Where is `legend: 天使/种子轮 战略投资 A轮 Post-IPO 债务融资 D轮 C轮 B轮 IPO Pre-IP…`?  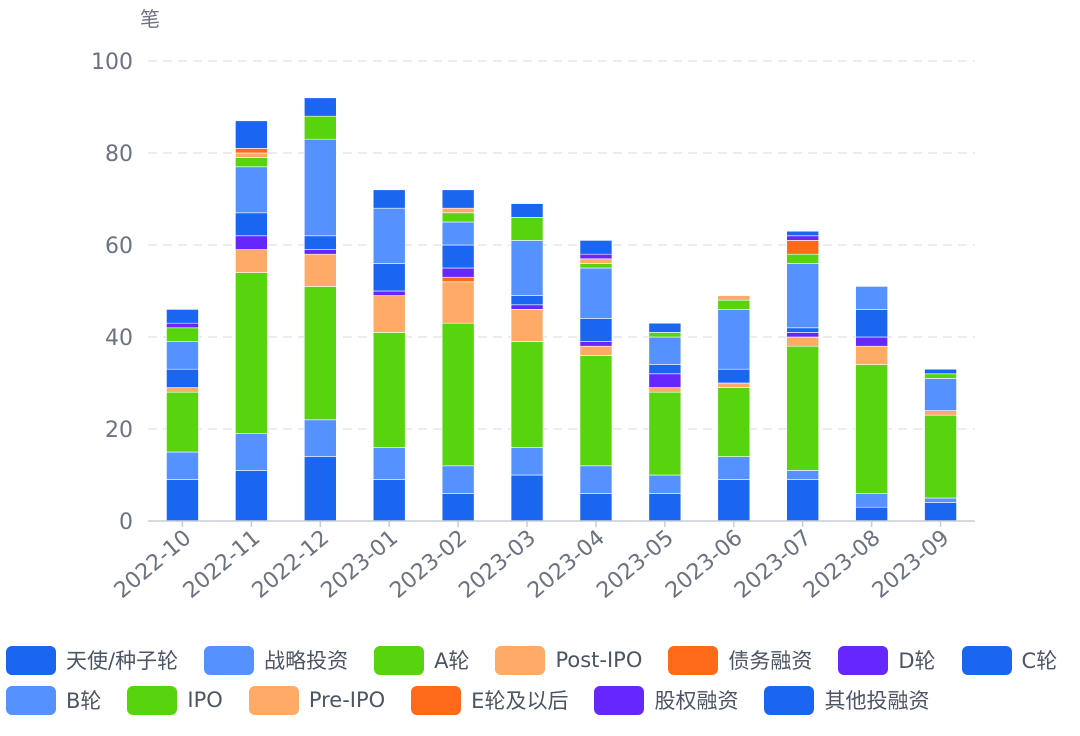 legend: 天使/种子轮 战略投资 A轮 Post-IPO 债务融资 D轮 C轮 B轮 IPO Pre-IP… is located at coordinates (541, 680).